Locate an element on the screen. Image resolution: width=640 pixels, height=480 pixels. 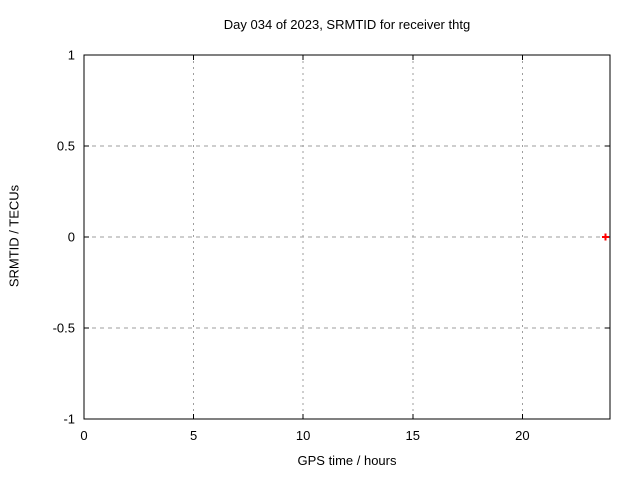
y-tick-label: 1 is located at coordinates (71, 55).